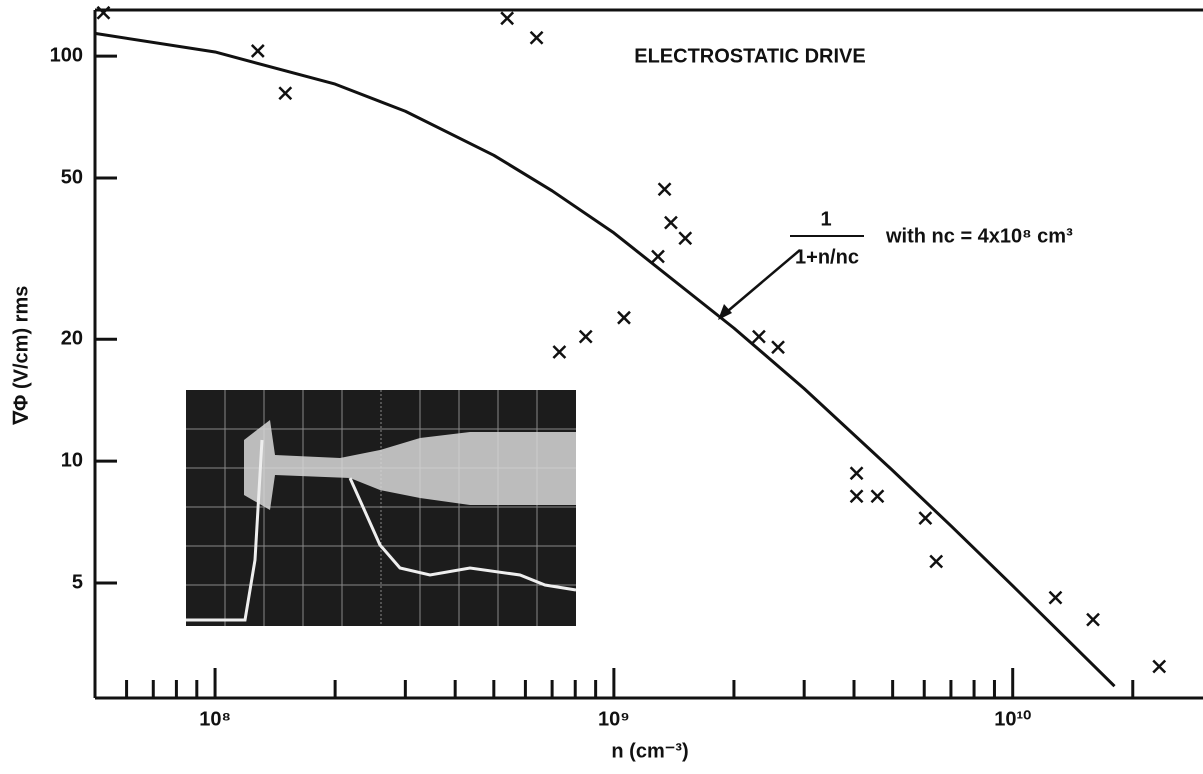  Describe the element at coordinates (410, 465) in the screenshot. I see `inset-envelope` at that location.